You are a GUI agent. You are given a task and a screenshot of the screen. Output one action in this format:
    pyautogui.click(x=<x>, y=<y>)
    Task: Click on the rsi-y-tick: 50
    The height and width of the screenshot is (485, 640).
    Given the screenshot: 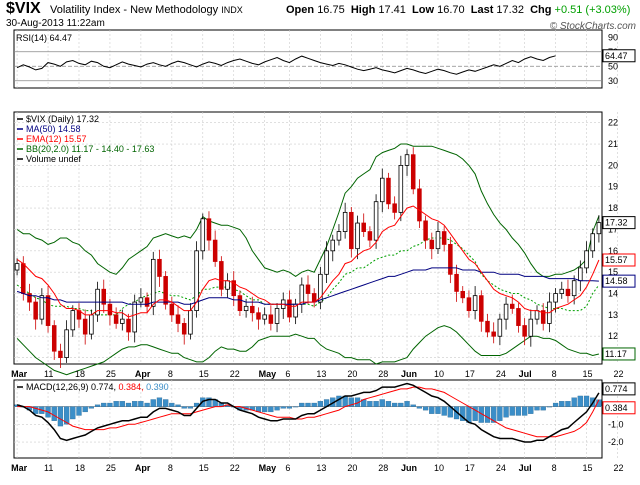 What is the action you would take?
    pyautogui.click(x=613, y=66)
    